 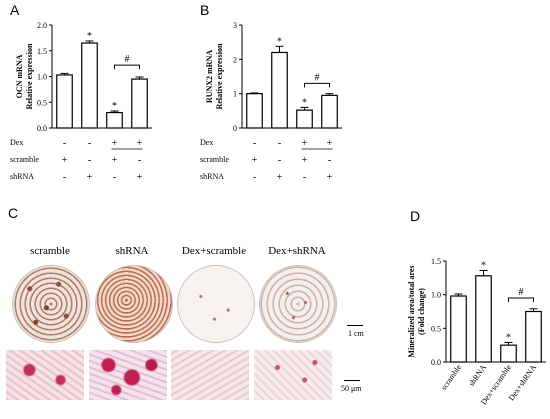 I want to click on photo-label-shrna: shRNA, so click(x=132, y=251).